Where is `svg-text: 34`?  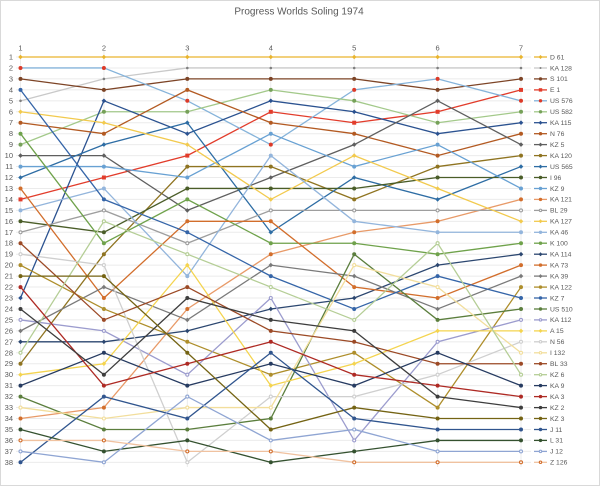
svg-text: 34 is located at coordinates (9, 418).